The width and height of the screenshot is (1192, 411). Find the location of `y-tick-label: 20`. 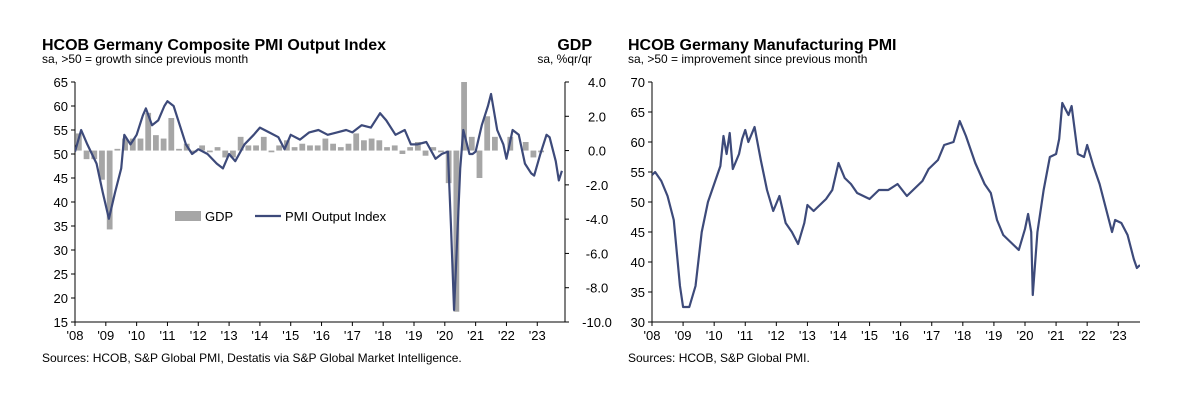

y-tick-label: 20 is located at coordinates (61, 298).